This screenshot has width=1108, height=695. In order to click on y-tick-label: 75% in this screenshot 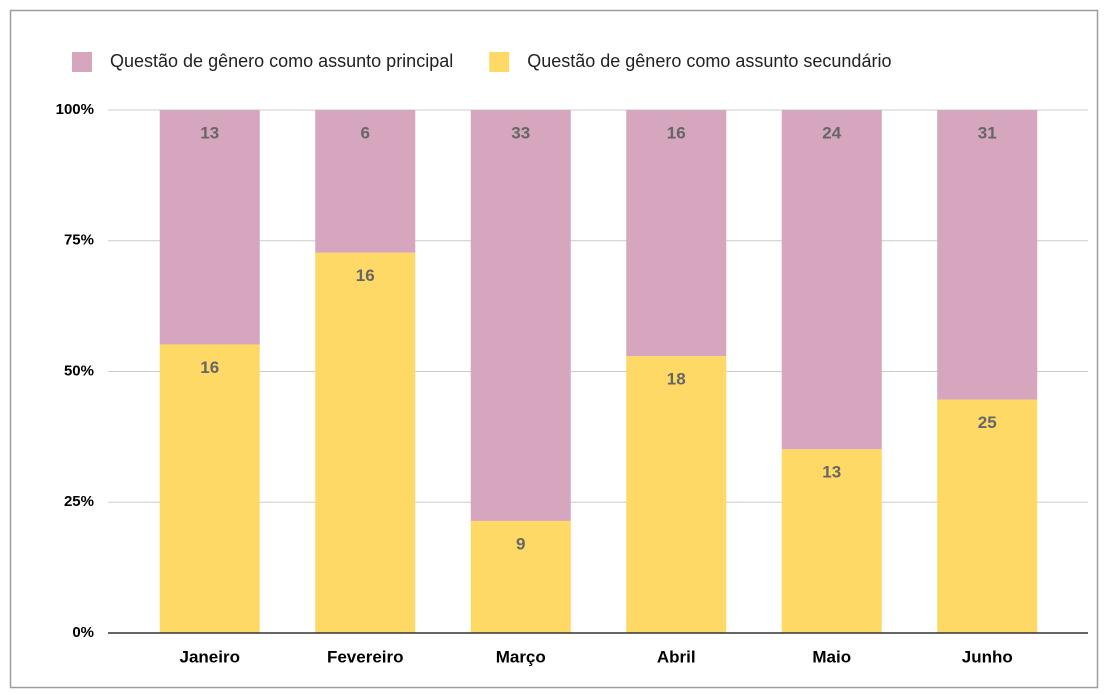, I will do `click(79, 240)`.